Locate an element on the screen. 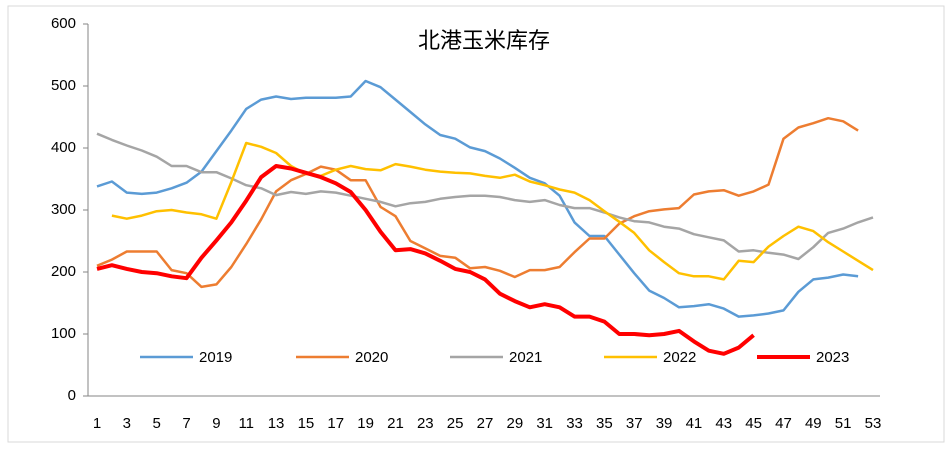  legend-label: 2022 is located at coordinates (679, 357).